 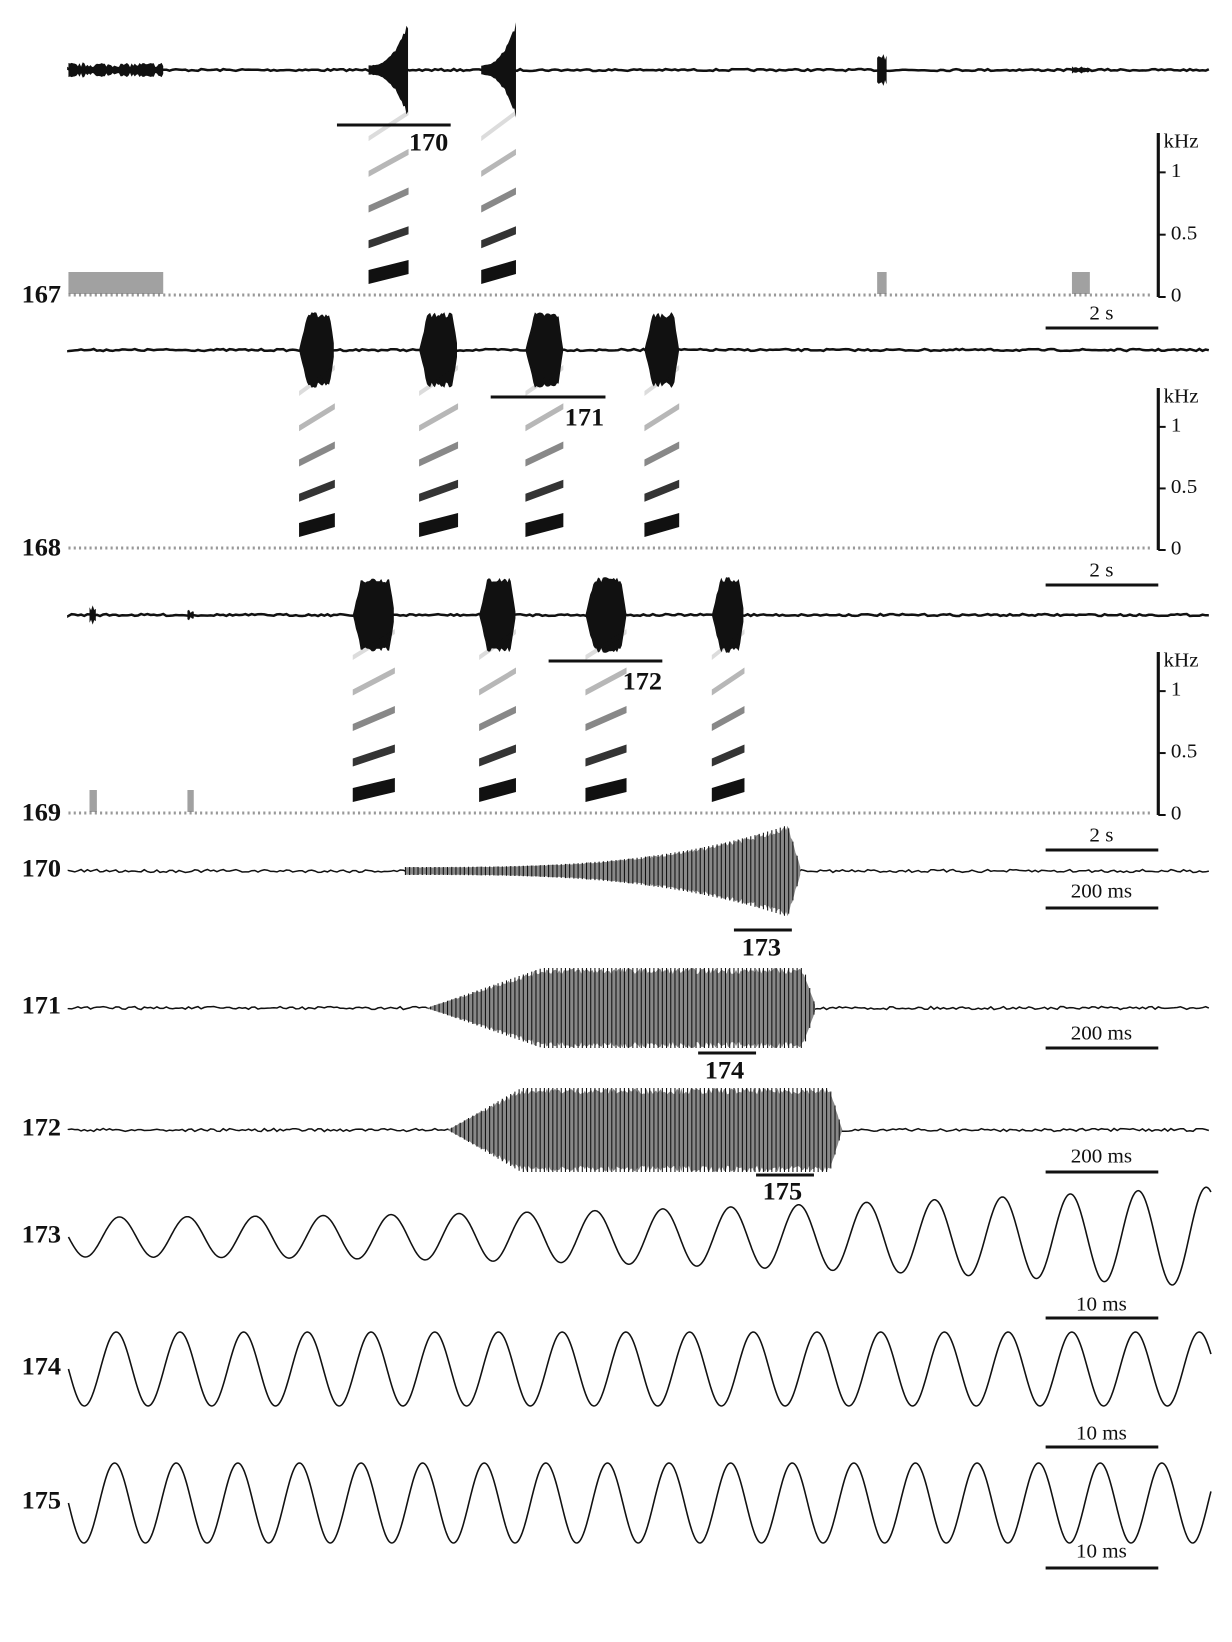 What do you see at coordinates (725, 1070) in the screenshot?
I see `selection-label: 174` at bounding box center [725, 1070].